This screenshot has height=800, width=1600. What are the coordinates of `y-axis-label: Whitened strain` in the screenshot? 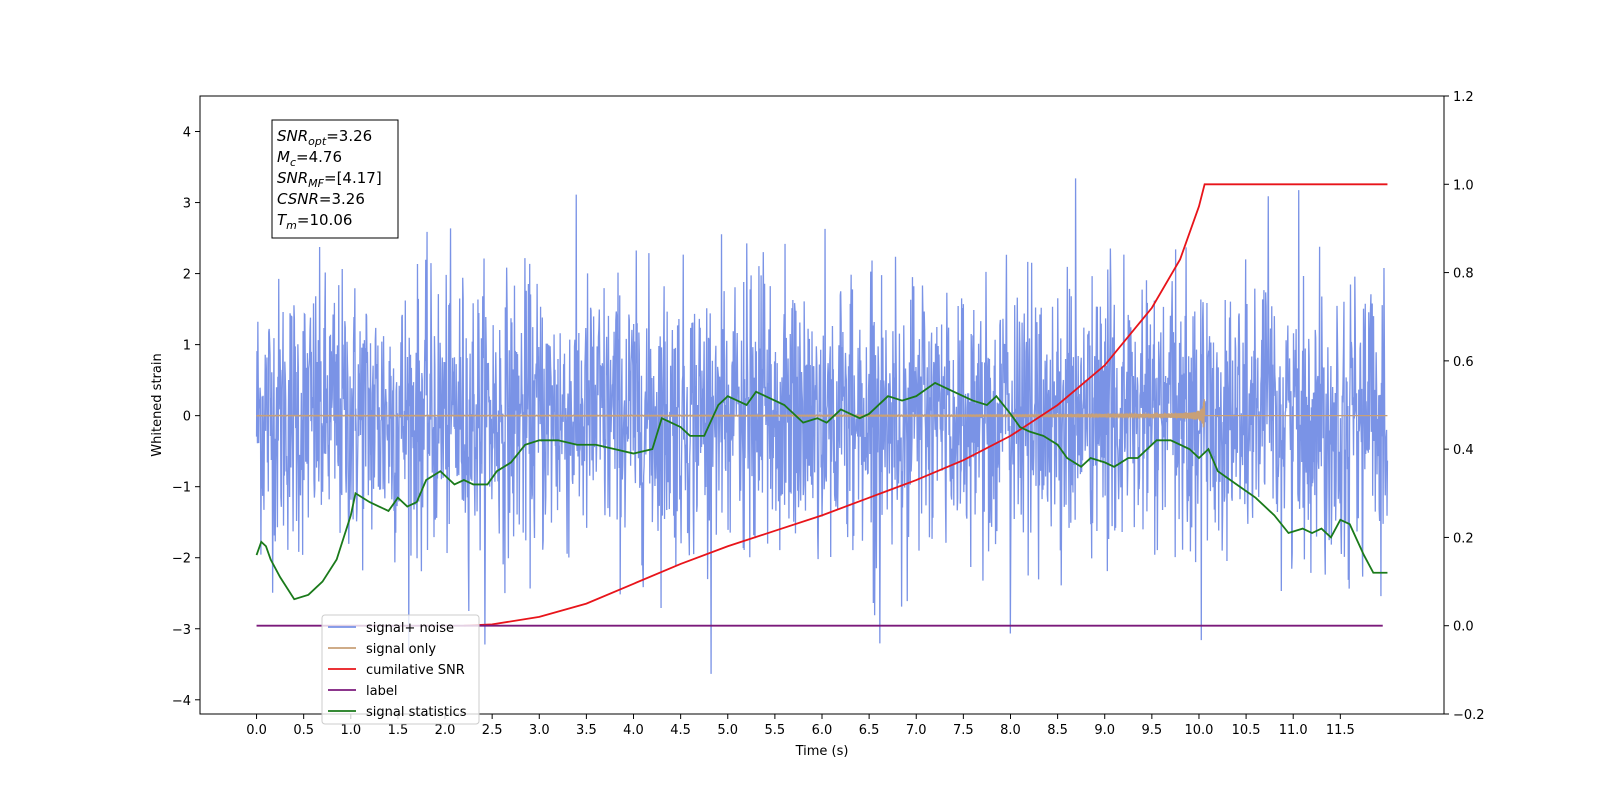 It's located at (157, 404).